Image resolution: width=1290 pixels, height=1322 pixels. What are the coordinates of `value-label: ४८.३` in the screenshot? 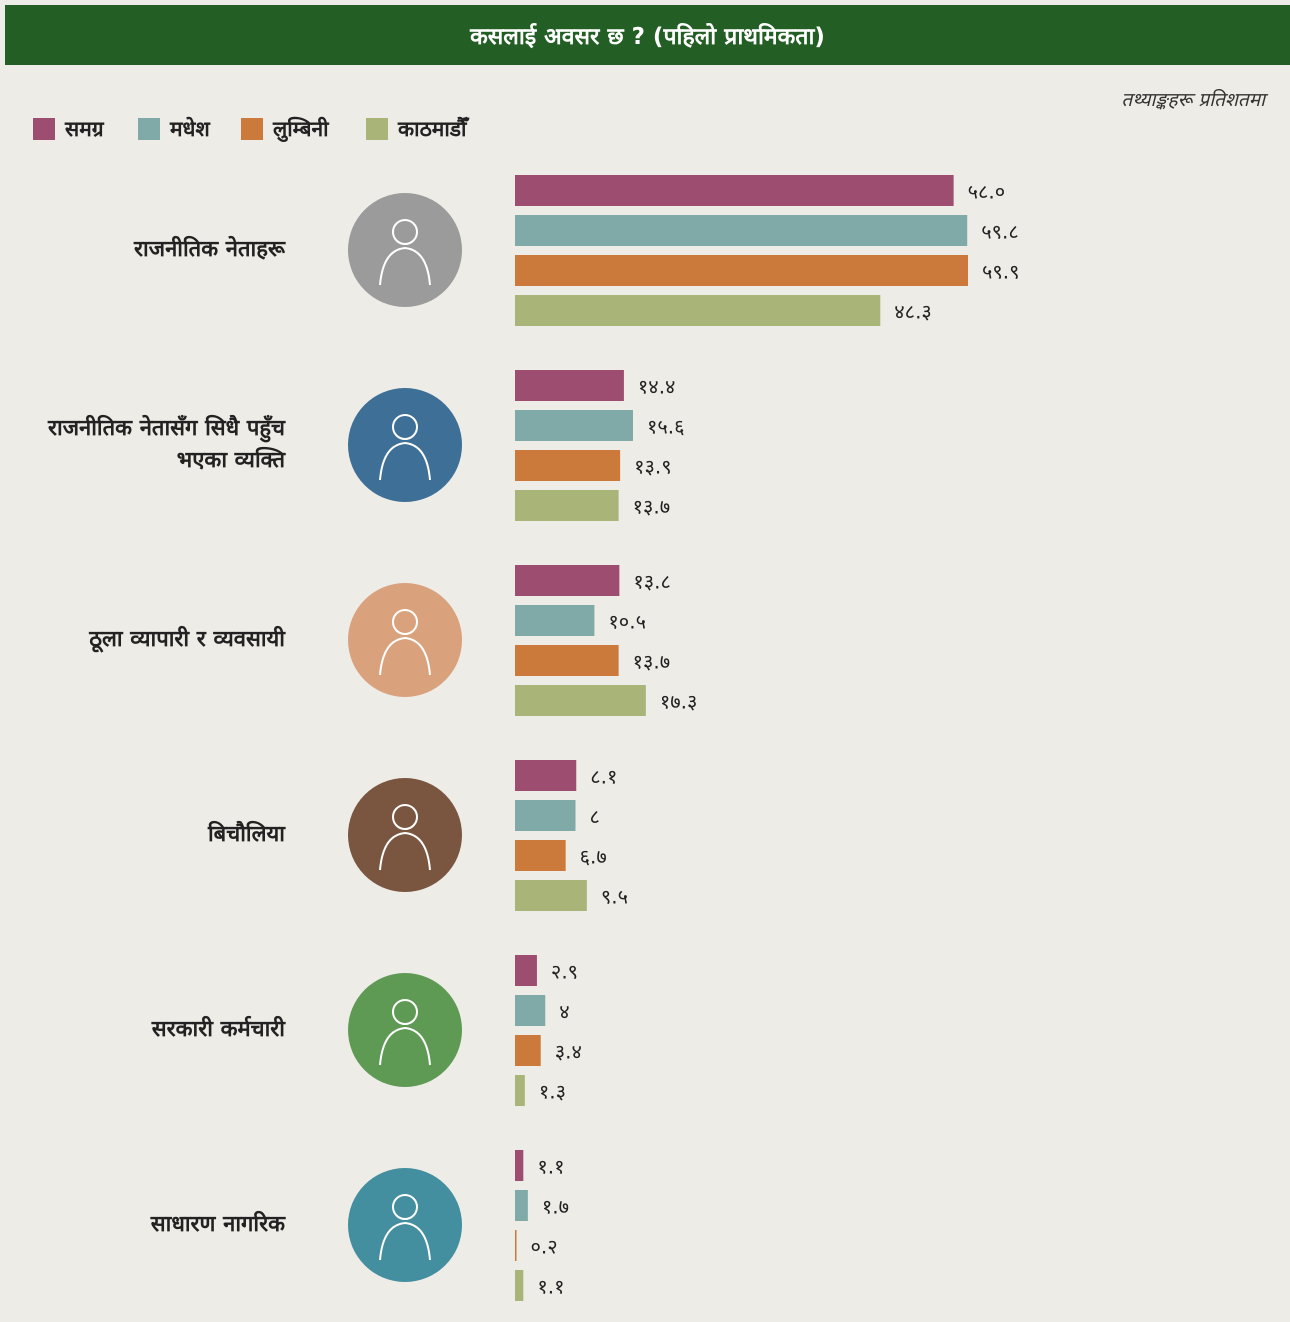 It's located at (913, 312).